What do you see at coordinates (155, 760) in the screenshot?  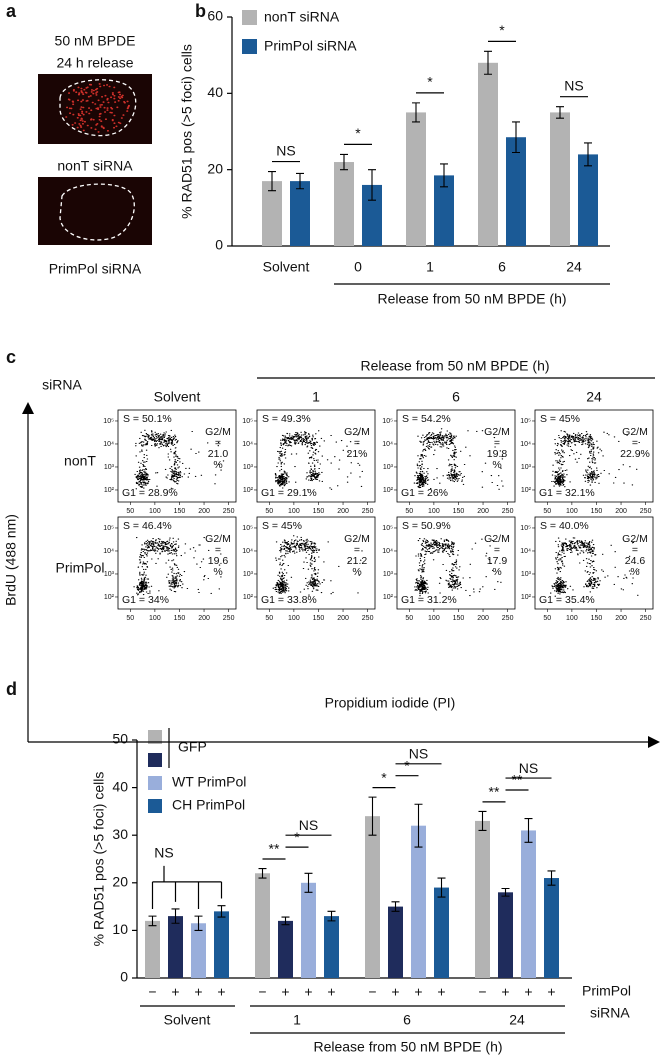 I see `legend-swatch` at bounding box center [155, 760].